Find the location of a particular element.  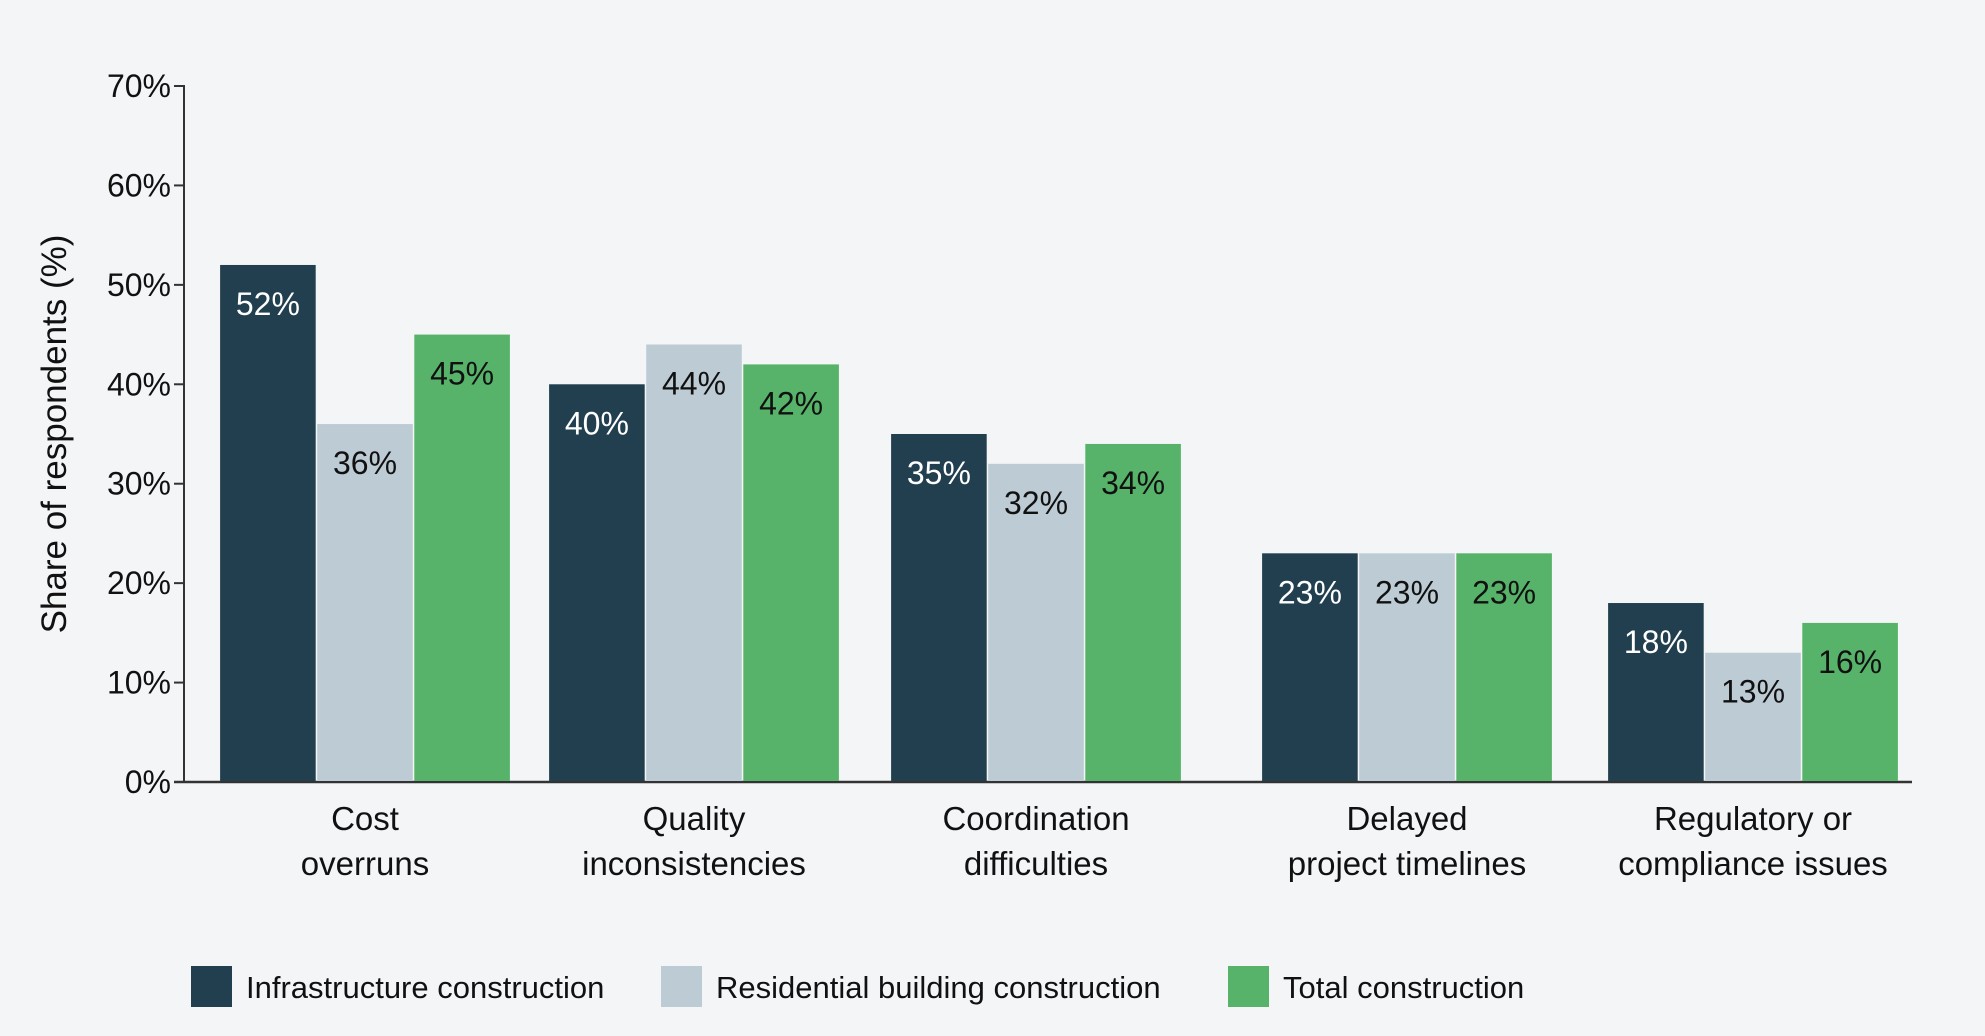

y-tick-label: 10% is located at coordinates (139, 683).